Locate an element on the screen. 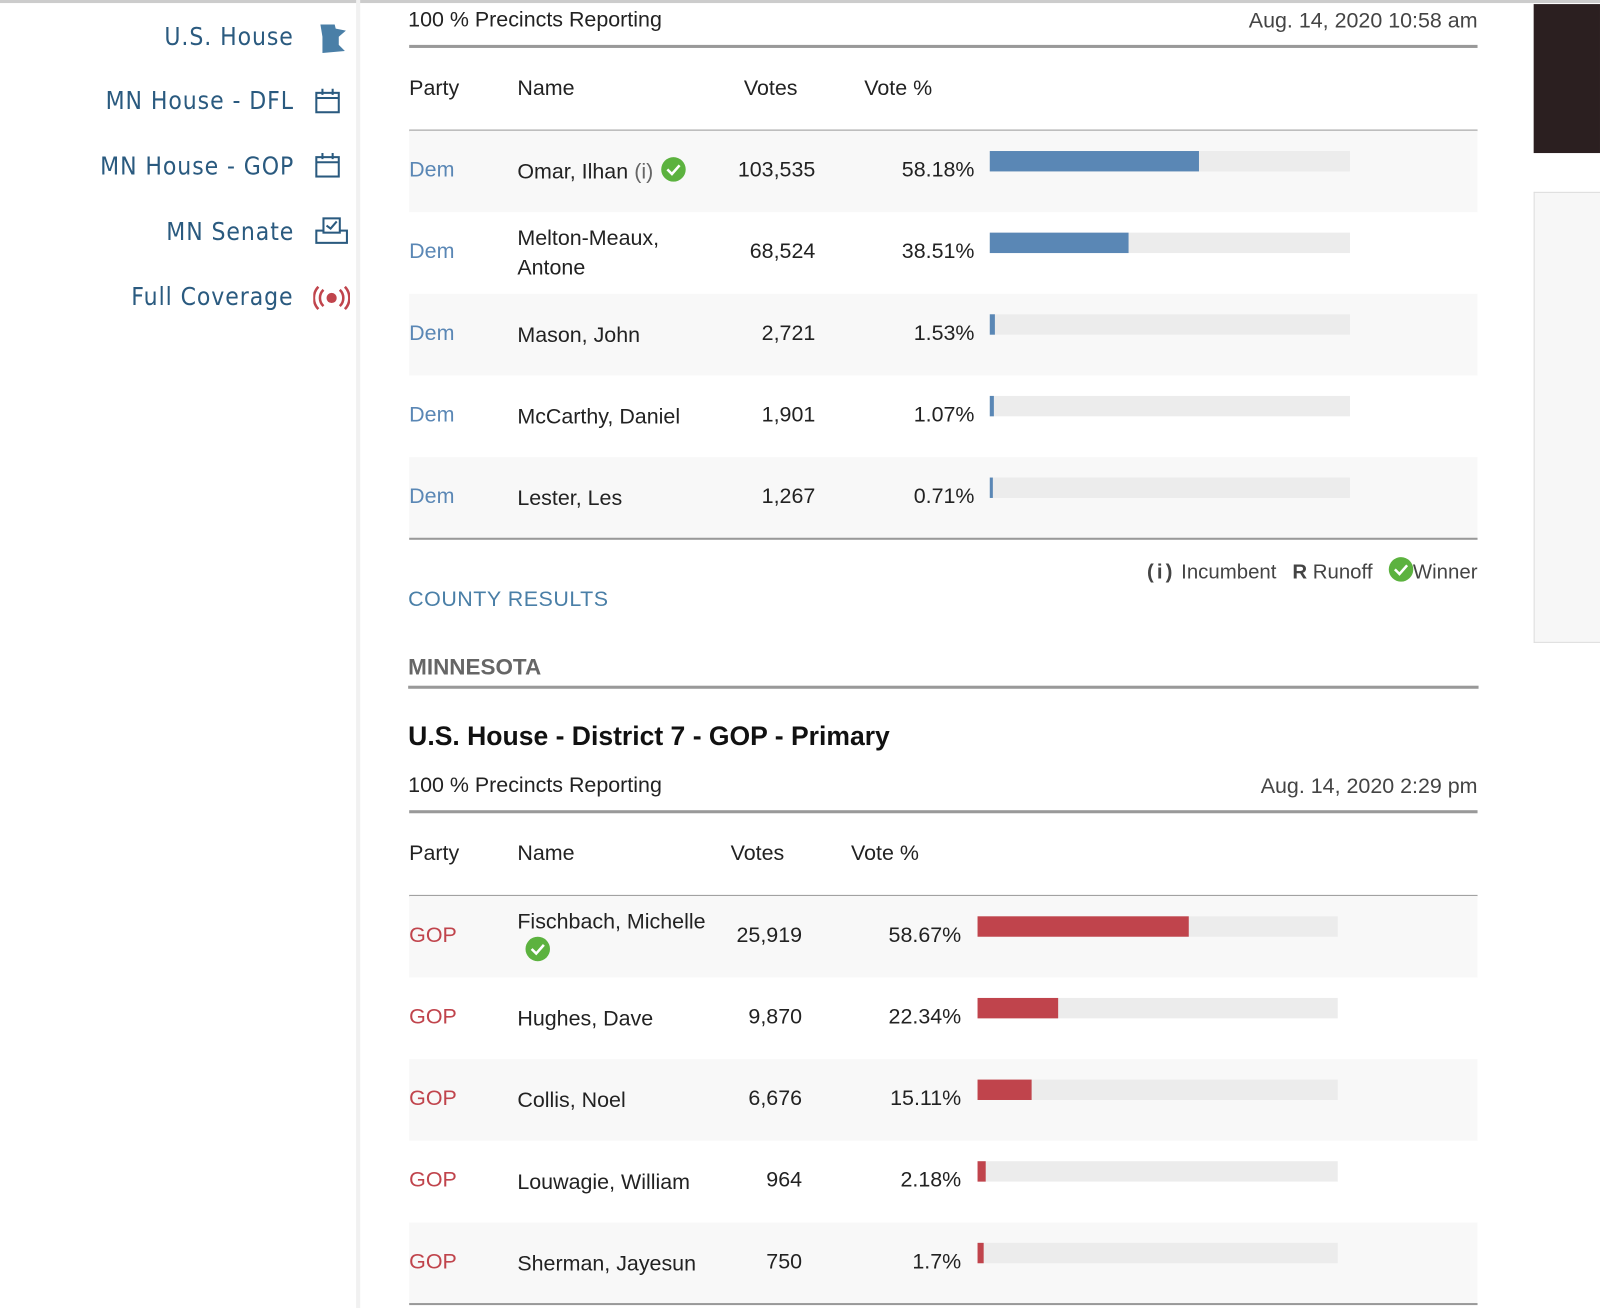 The image size is (1600, 1308). vote-pct: 15.11% is located at coordinates (926, 1098).